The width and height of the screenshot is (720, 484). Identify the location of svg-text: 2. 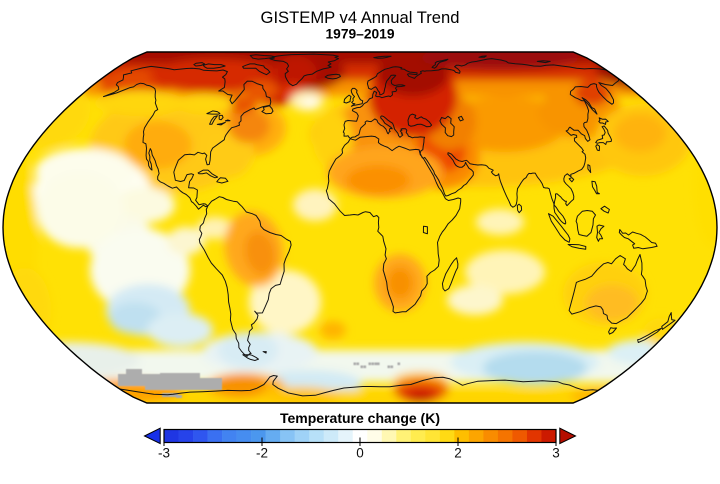
(458, 453).